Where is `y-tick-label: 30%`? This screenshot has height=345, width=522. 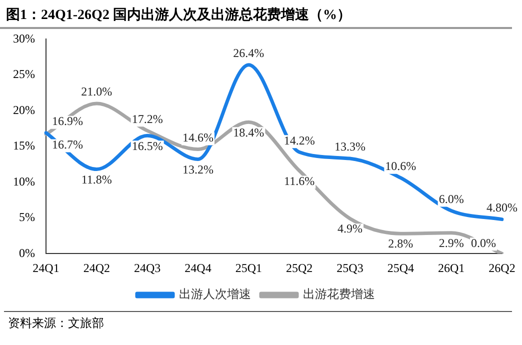 y-tick-label: 30% is located at coordinates (23, 38).